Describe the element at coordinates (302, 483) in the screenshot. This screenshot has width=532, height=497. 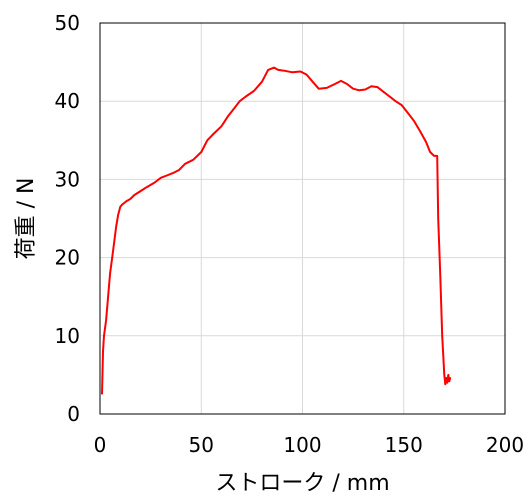
I see `x-axis-title: ストローク / mm` at that location.